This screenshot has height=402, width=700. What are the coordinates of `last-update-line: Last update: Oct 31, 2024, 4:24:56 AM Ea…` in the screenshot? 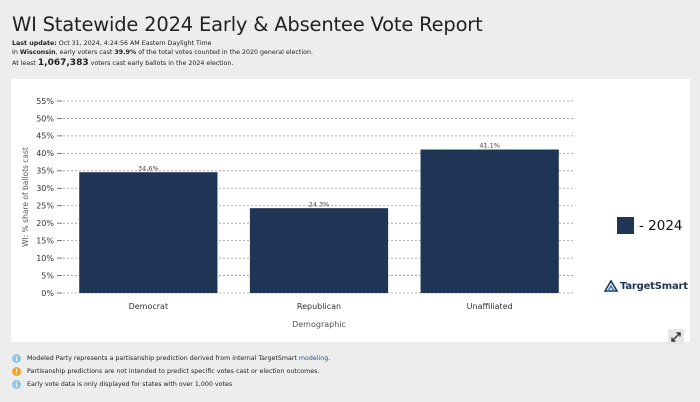 It's located at (111, 43).